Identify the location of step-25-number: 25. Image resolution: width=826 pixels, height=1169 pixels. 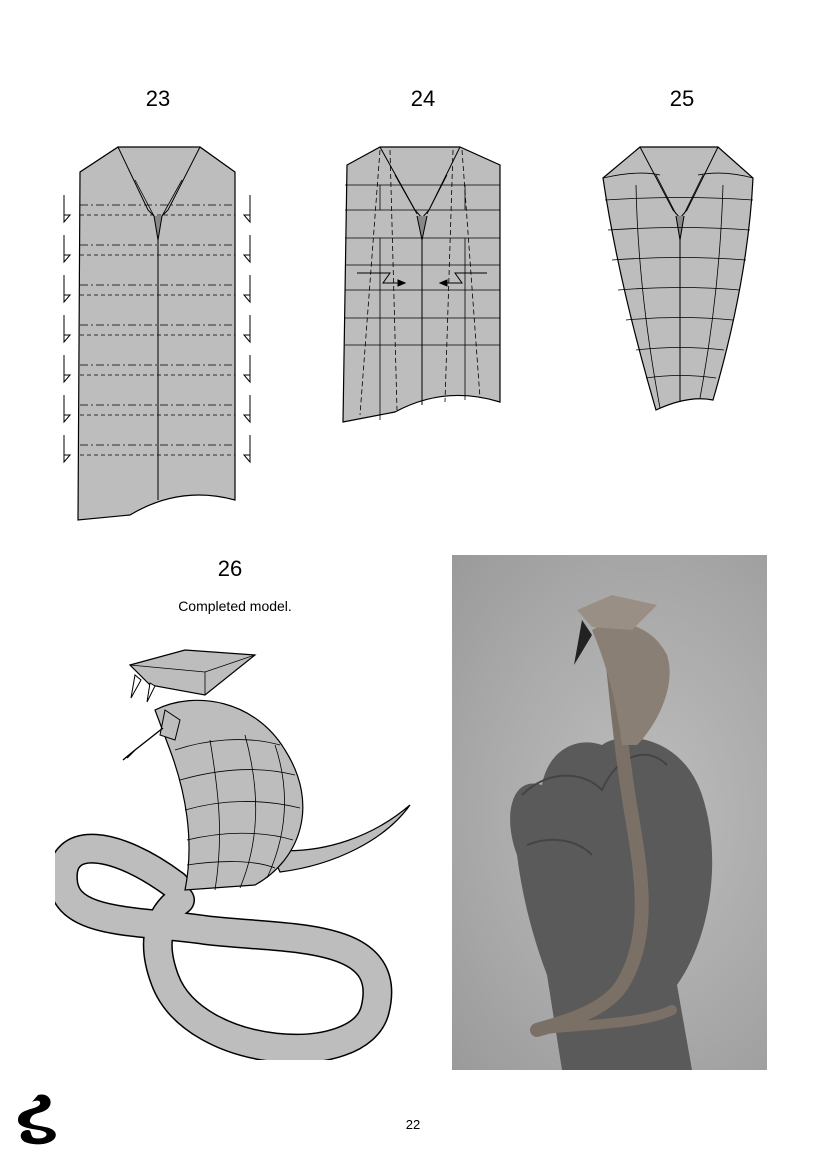
(682, 98).